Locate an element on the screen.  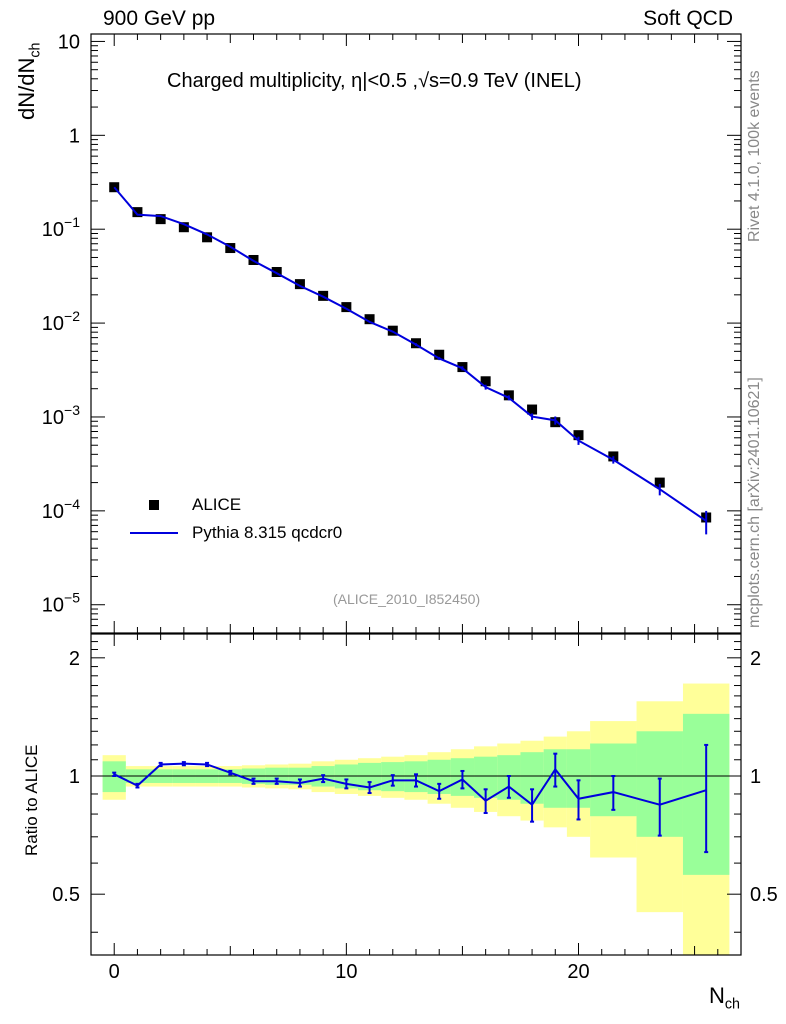
ratio-y-tick-label: 1 is located at coordinates (74, 777).